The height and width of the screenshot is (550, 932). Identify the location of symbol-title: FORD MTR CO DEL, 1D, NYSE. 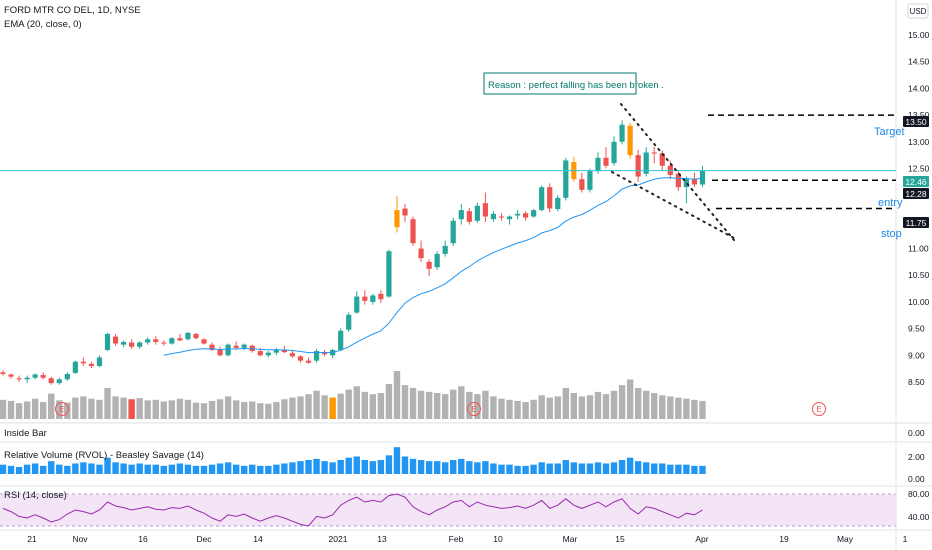
(72, 10).